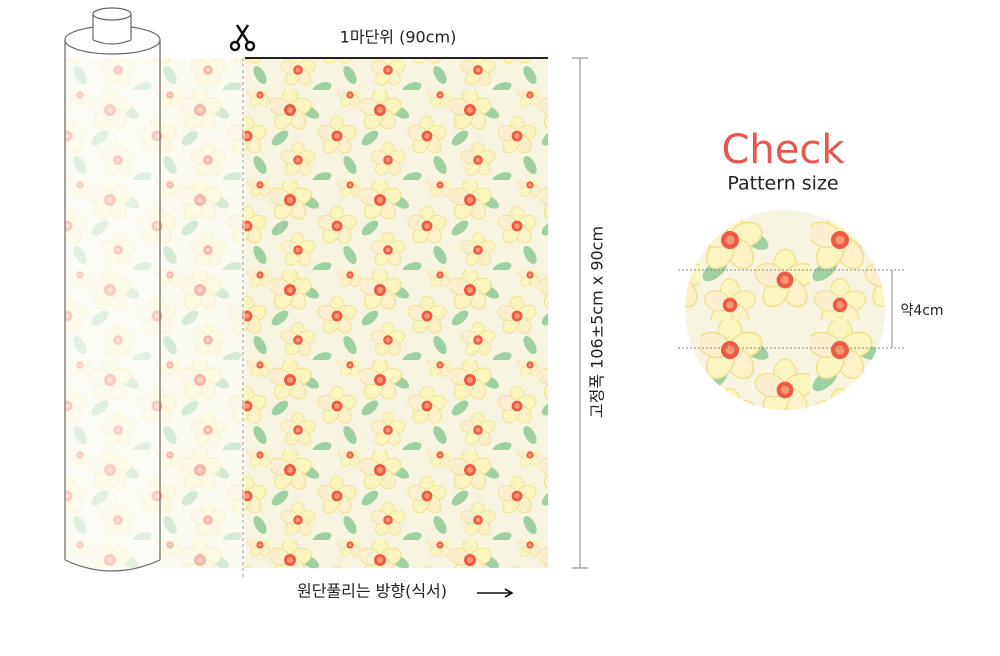 The height and width of the screenshot is (656, 1000). Describe the element at coordinates (398, 37) in the screenshot. I see `cut-unit-label: 1마단위 (90cm)` at that location.